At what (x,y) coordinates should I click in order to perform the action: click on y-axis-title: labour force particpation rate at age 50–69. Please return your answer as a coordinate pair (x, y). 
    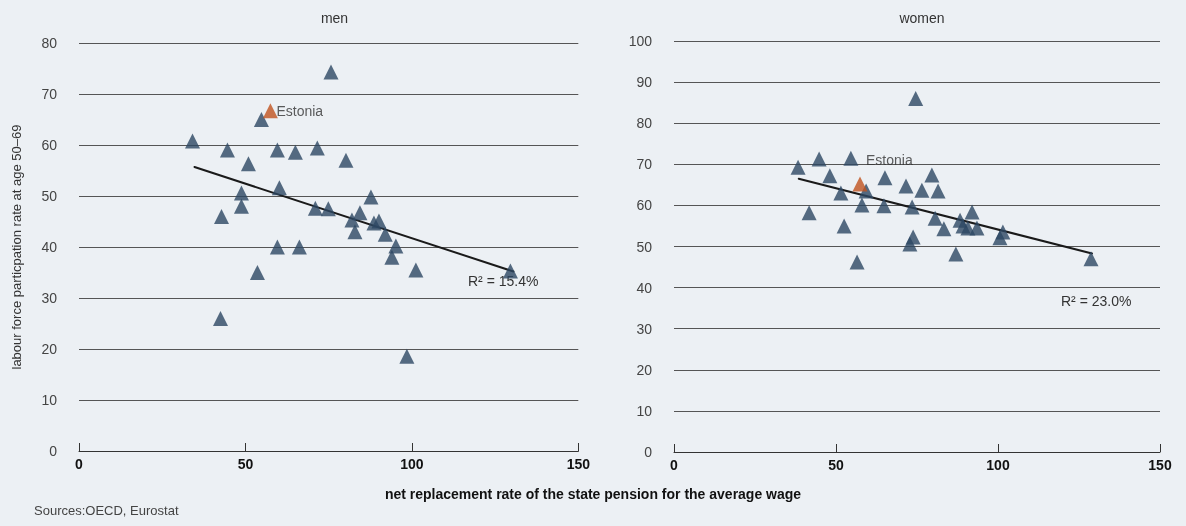
    Looking at the image, I should click on (16, 247).